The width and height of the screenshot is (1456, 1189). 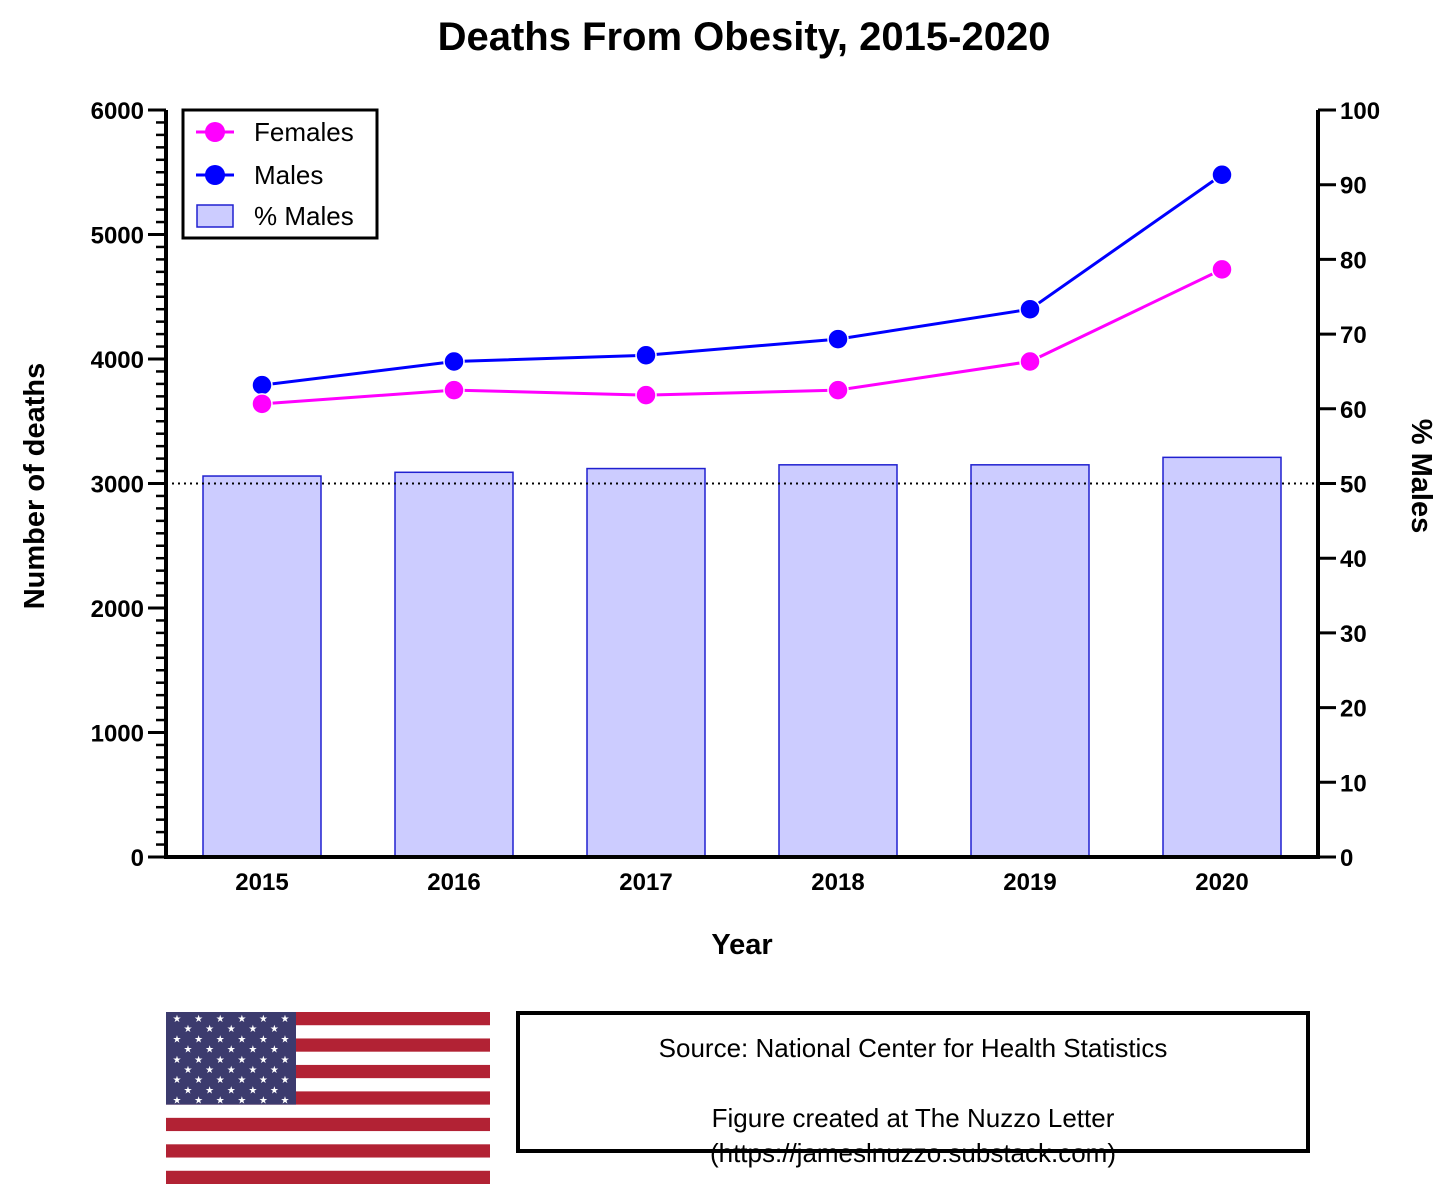 What do you see at coordinates (1353, 634) in the screenshot?
I see `y2-tick-label-30: 30` at bounding box center [1353, 634].